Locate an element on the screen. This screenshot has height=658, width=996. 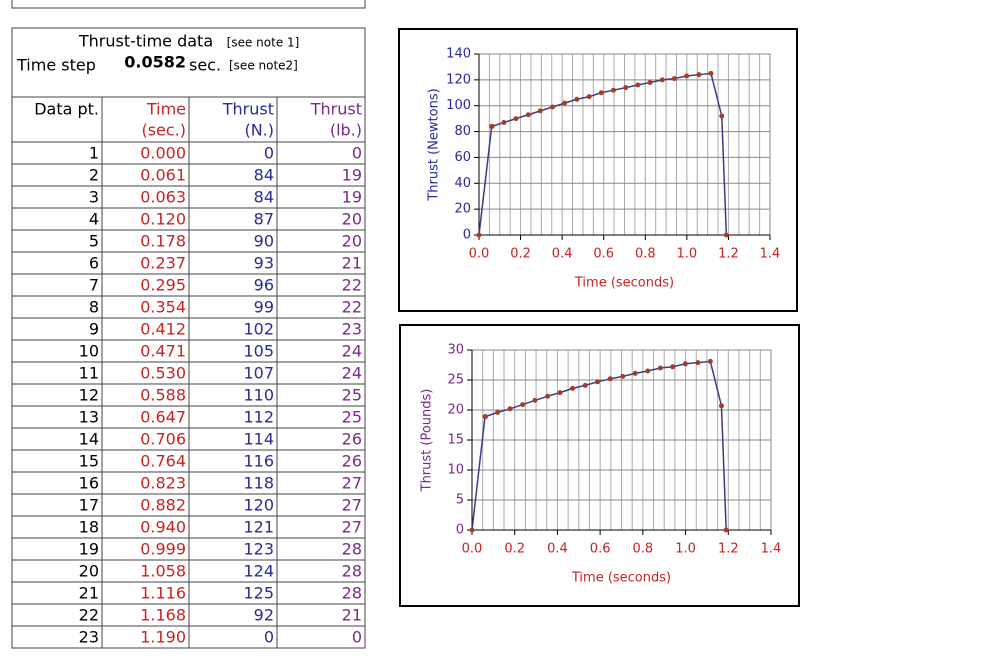
title-note: [see note 1] is located at coordinates (263, 43).